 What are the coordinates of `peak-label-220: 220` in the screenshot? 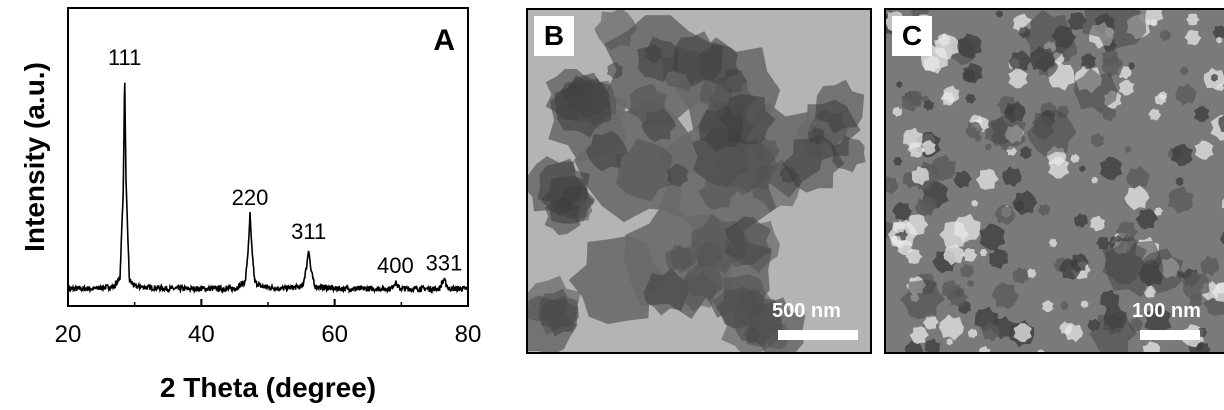 It's located at (250, 197).